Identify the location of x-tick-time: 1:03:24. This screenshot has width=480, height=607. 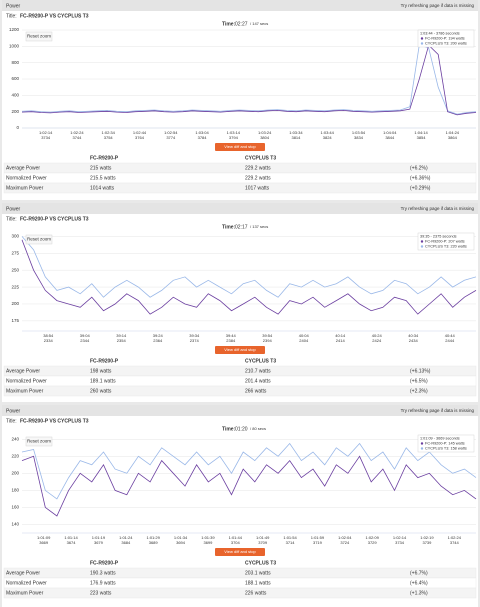
(265, 132).